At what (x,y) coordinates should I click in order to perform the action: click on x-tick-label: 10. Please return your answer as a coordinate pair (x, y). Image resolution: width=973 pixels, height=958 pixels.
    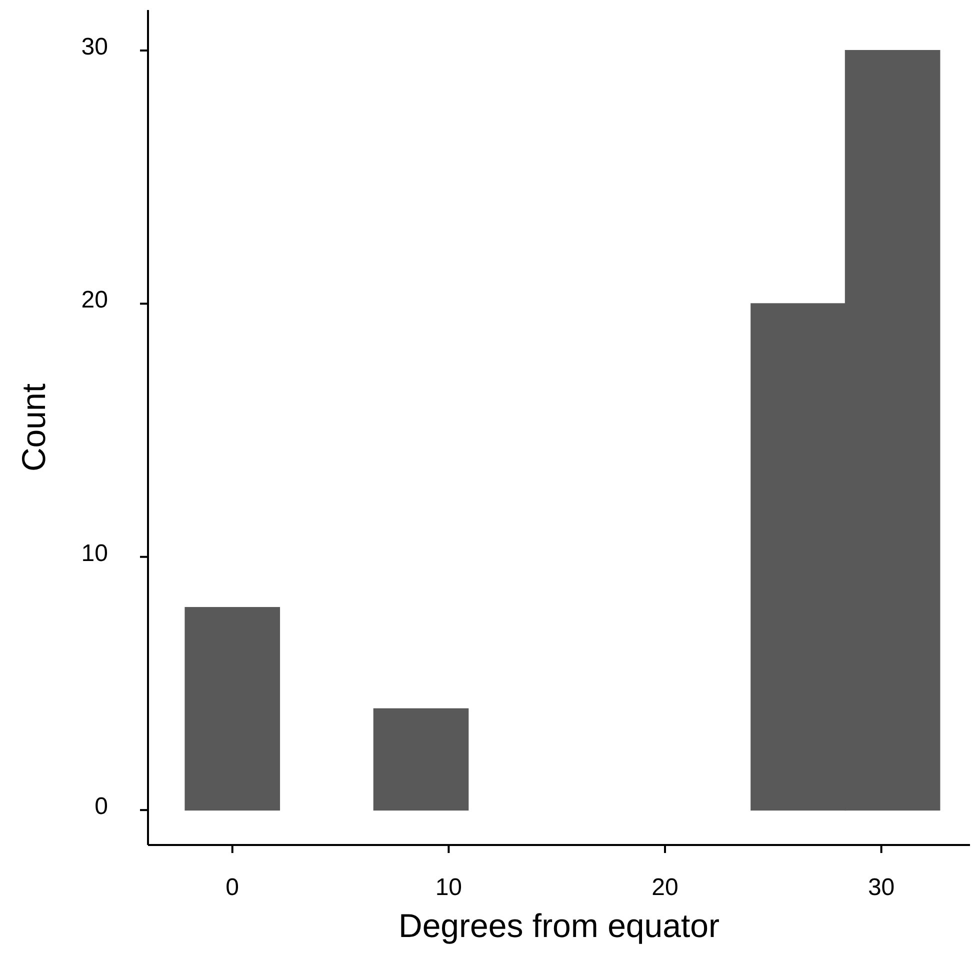
    Looking at the image, I should click on (448, 887).